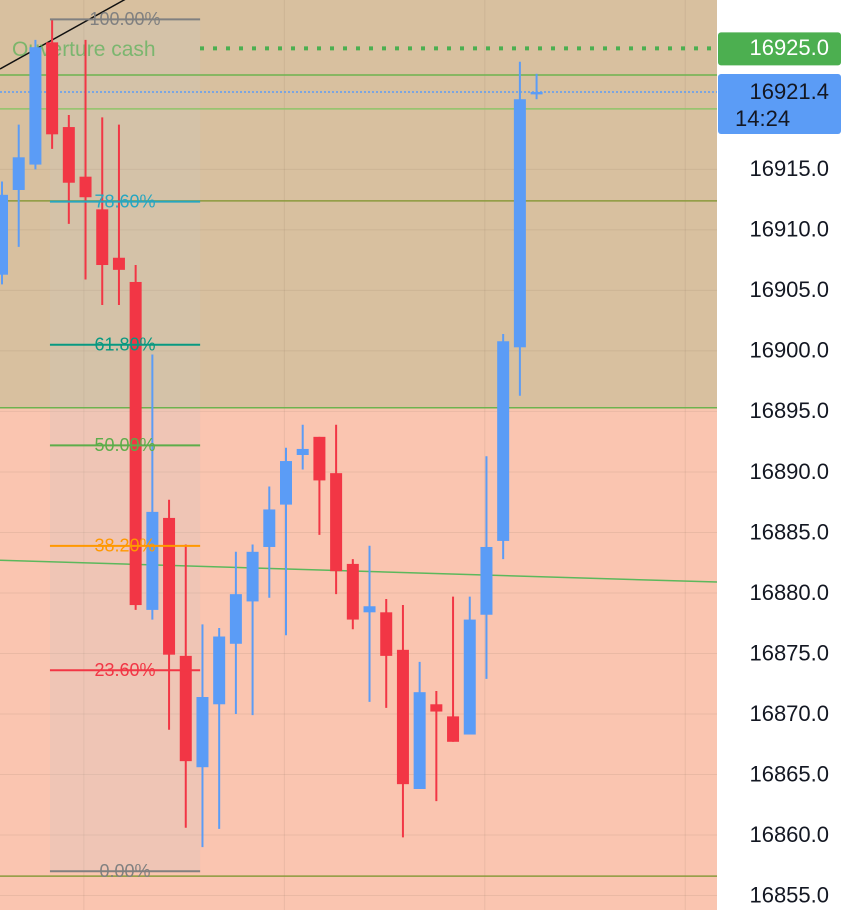 Image resolution: width=849 pixels, height=910 pixels. I want to click on fib-level-label: 0.00%, so click(125, 871).